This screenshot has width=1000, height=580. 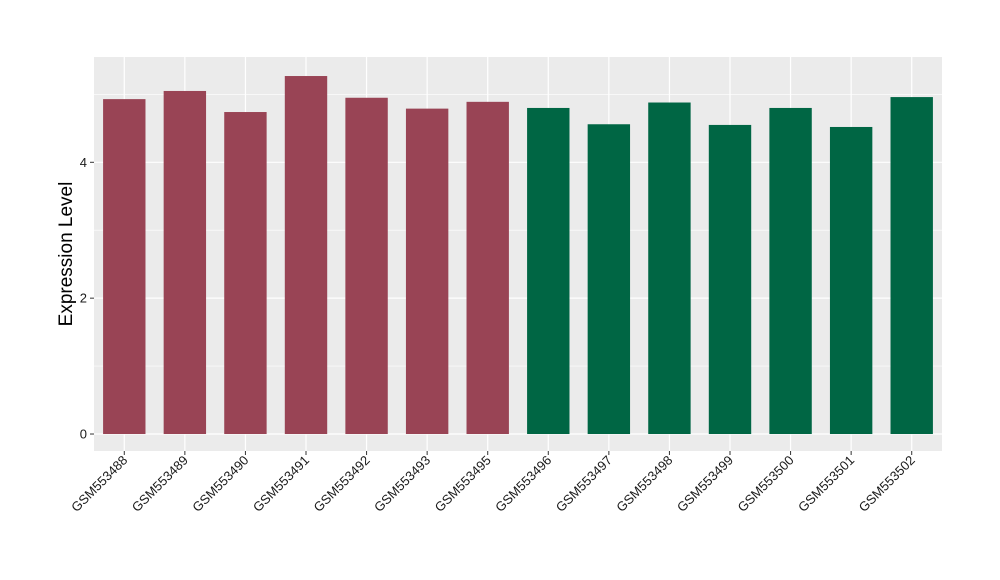 I want to click on x-tick-label: GSM553495, so click(x=463, y=484).